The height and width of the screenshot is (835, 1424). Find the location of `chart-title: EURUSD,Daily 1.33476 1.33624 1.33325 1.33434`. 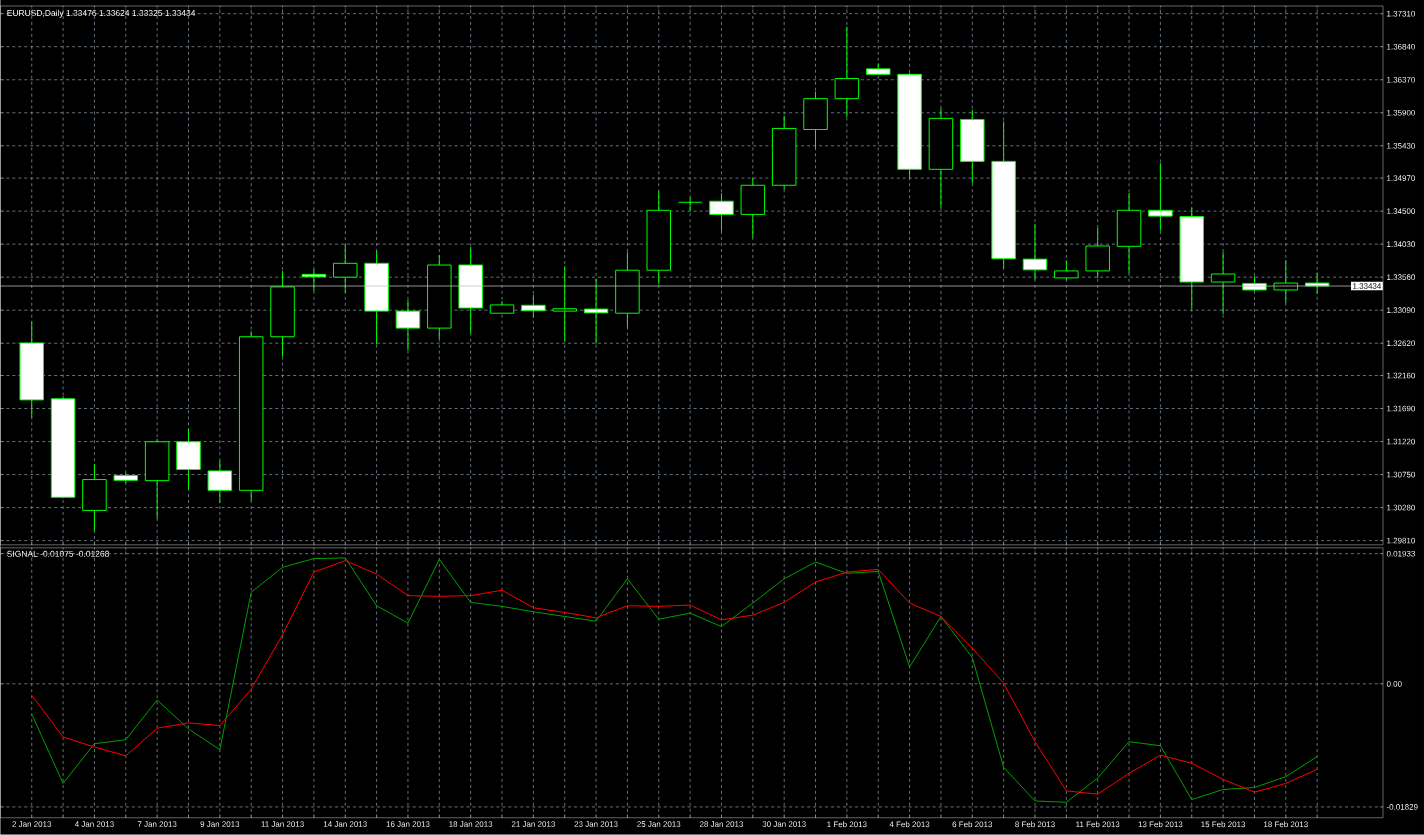

chart-title: EURUSD,Daily 1.33476 1.33624 1.33325 1.33434 is located at coordinates (101, 13).